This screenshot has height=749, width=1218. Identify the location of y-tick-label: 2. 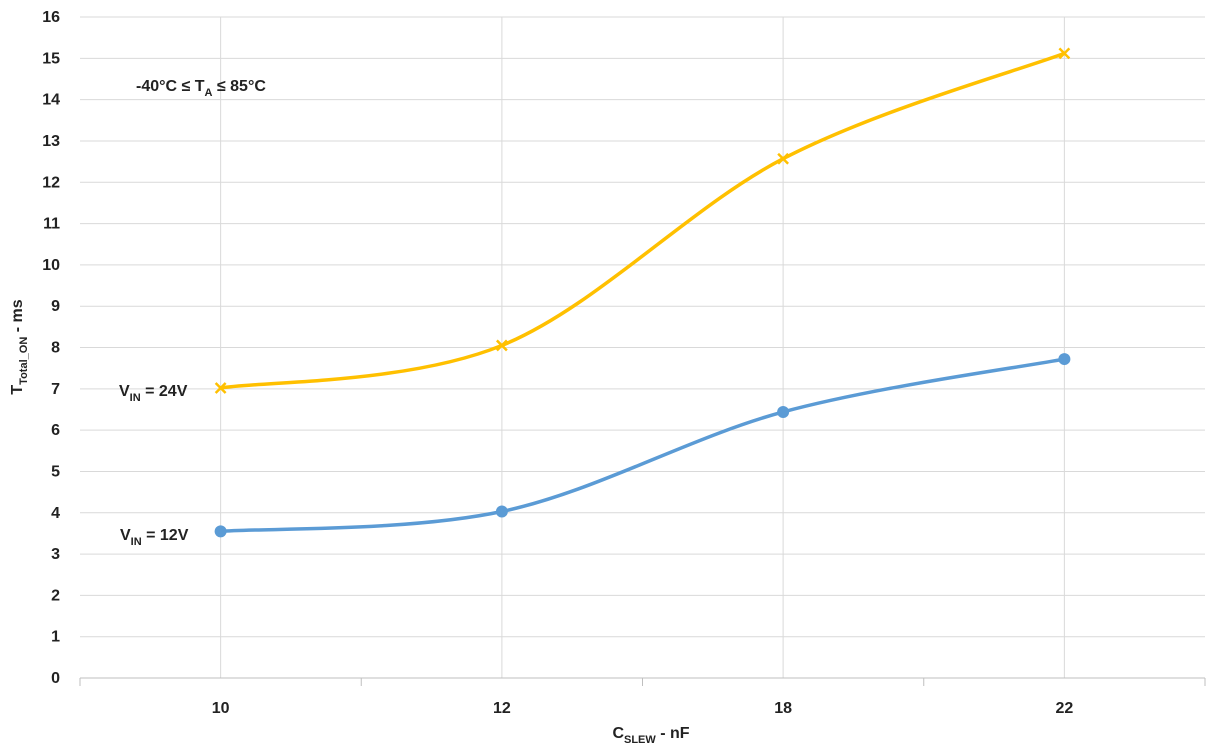
(55, 595).